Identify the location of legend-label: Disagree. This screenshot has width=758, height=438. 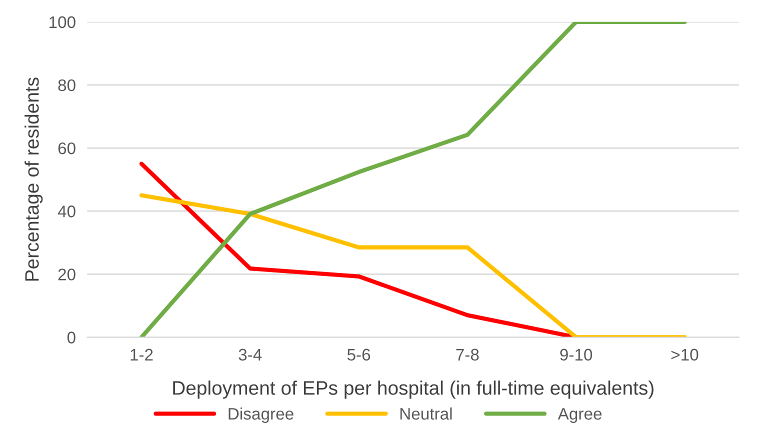
(261, 415).